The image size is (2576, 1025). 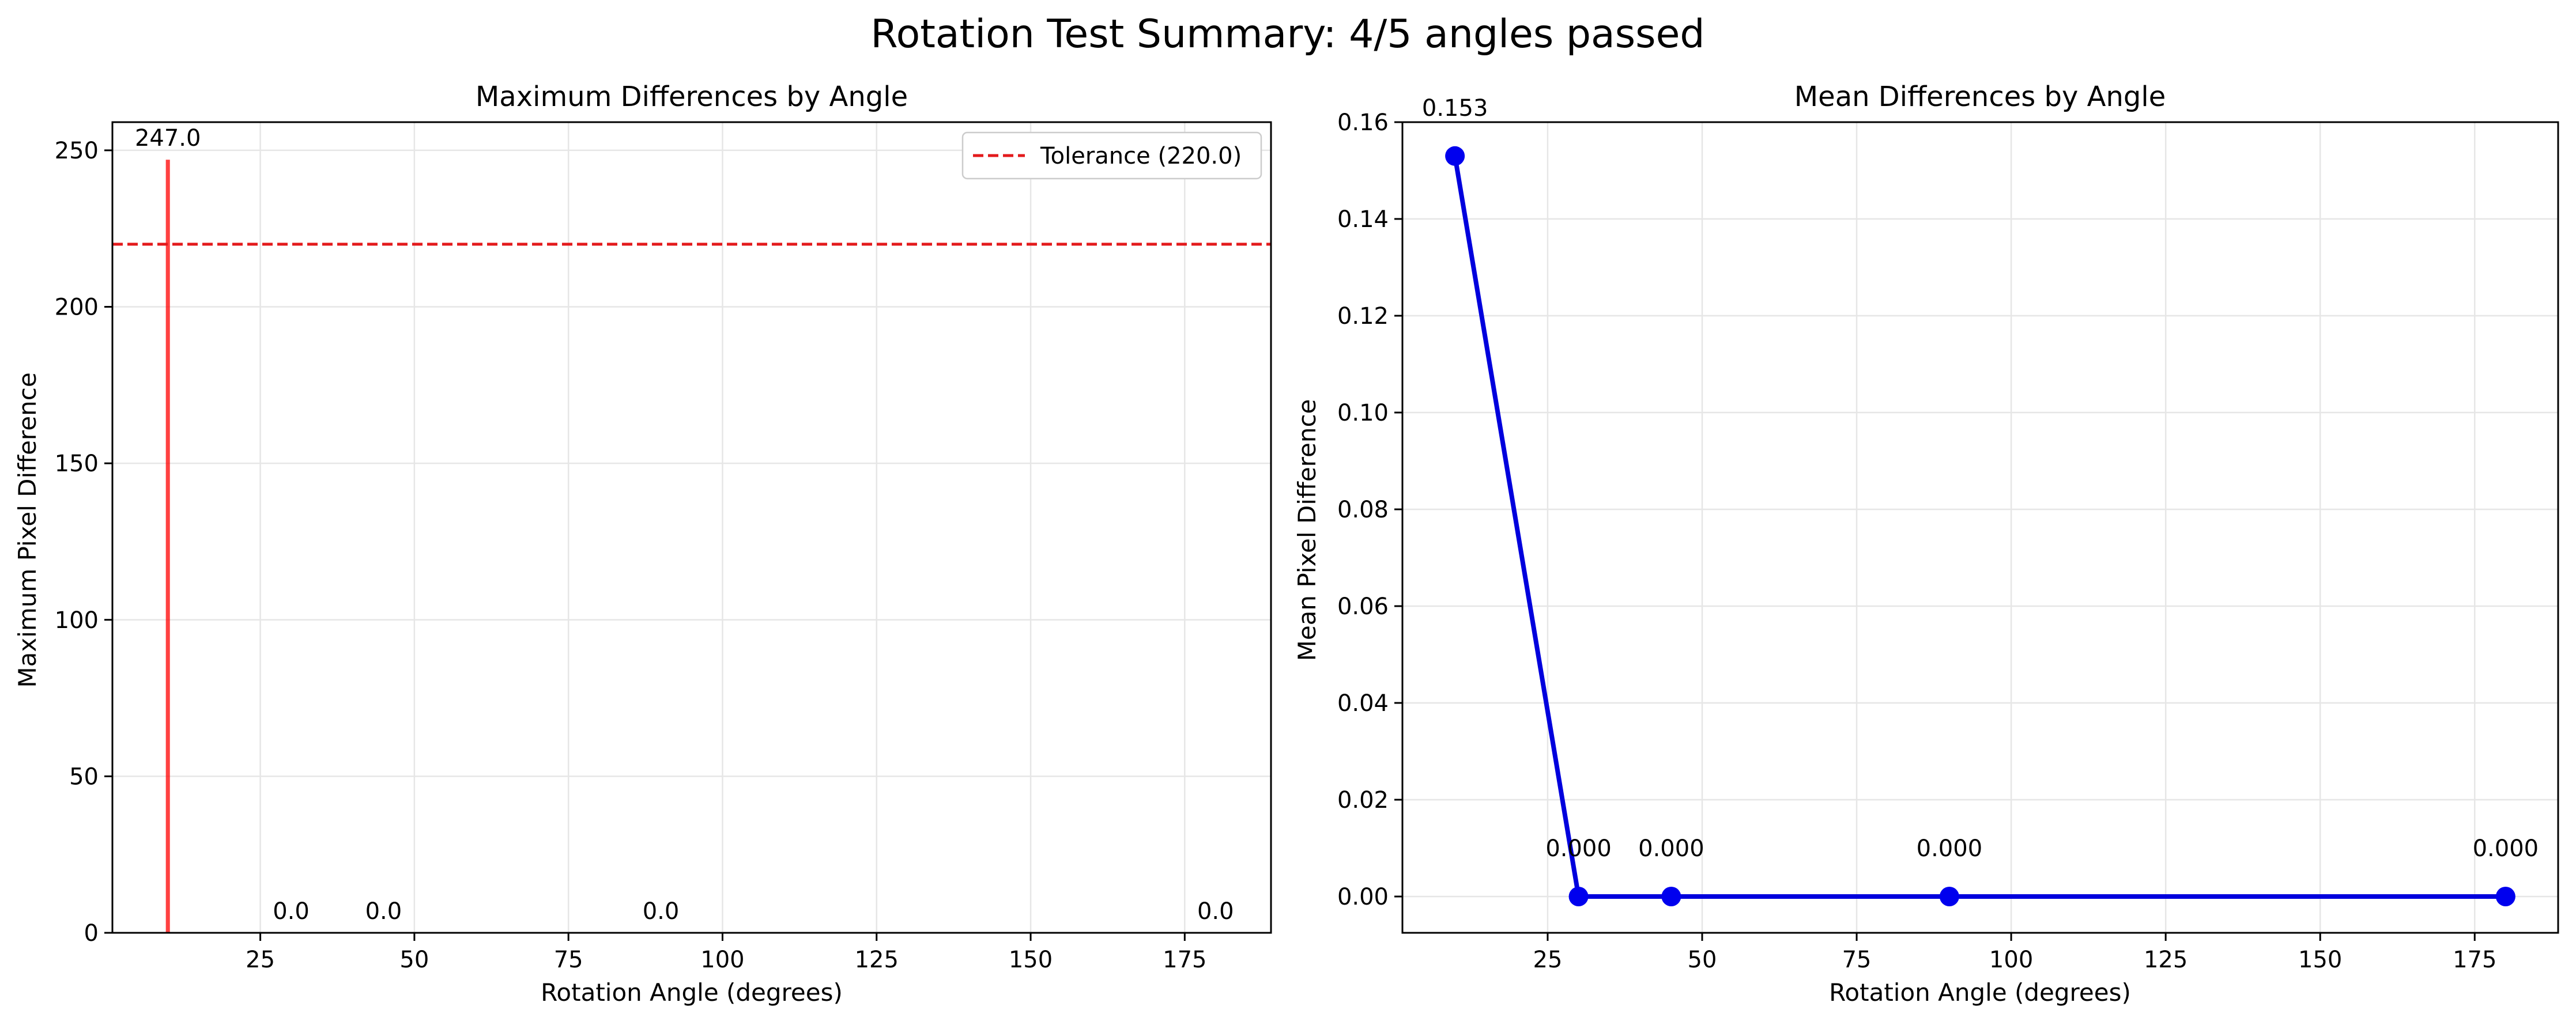 What do you see at coordinates (1455, 108) in the screenshot?
I see `mean-diff-data-label: 0.153` at bounding box center [1455, 108].